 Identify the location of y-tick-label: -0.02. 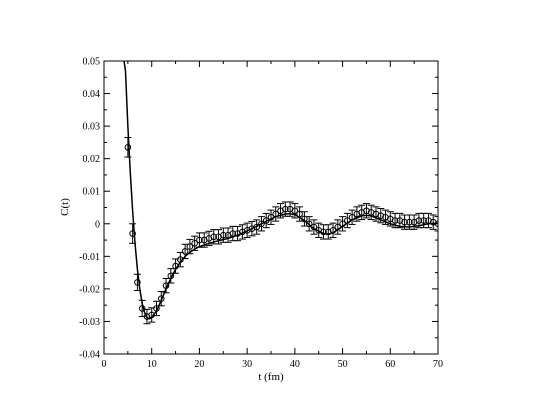
(89, 289).